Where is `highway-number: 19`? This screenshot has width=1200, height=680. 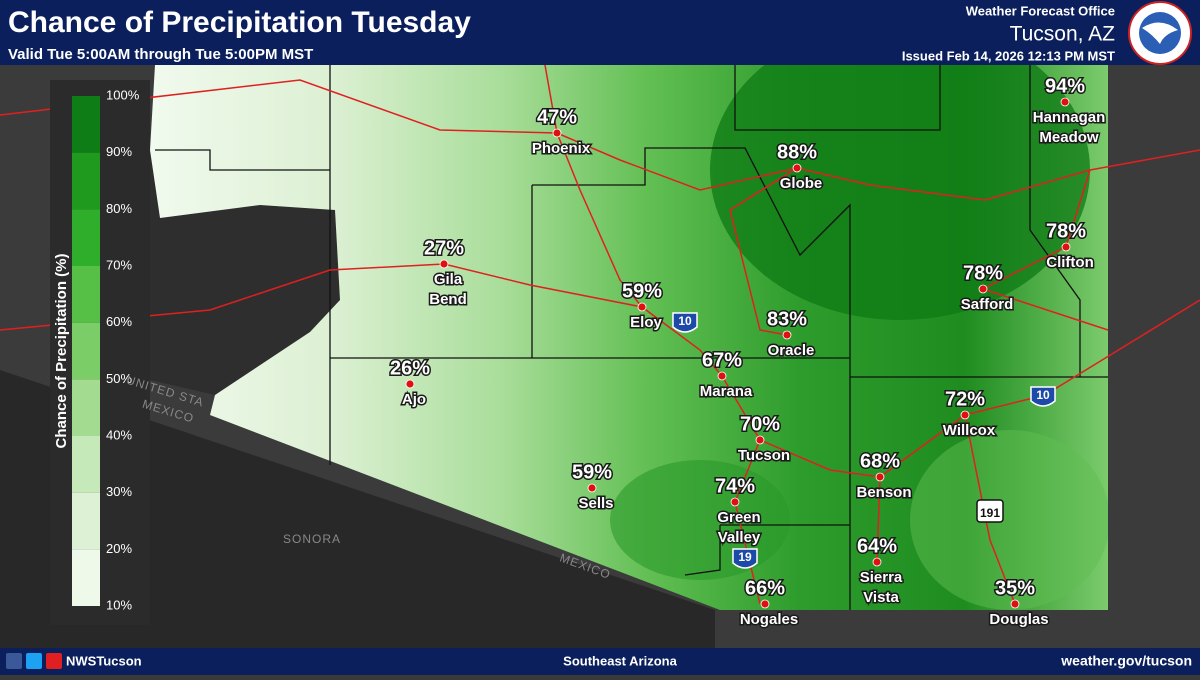 highway-number: 19 is located at coordinates (745, 557).